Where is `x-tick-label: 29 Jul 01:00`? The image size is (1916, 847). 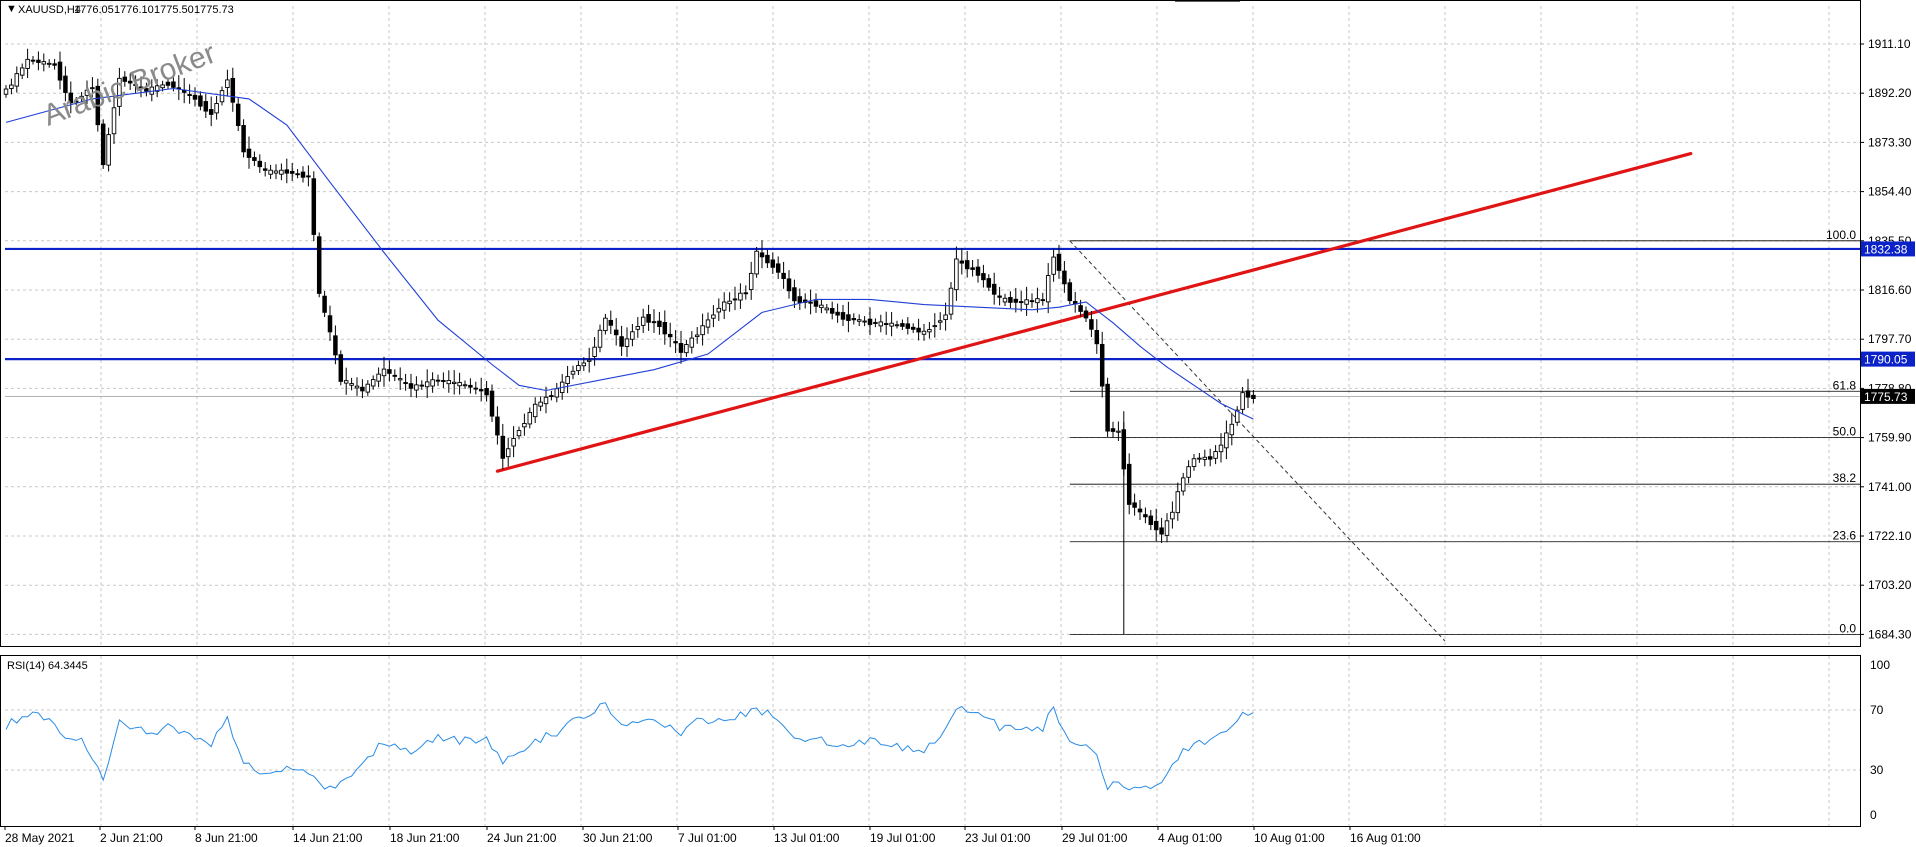
x-tick-label: 29 Jul 01:00 is located at coordinates (1095, 838).